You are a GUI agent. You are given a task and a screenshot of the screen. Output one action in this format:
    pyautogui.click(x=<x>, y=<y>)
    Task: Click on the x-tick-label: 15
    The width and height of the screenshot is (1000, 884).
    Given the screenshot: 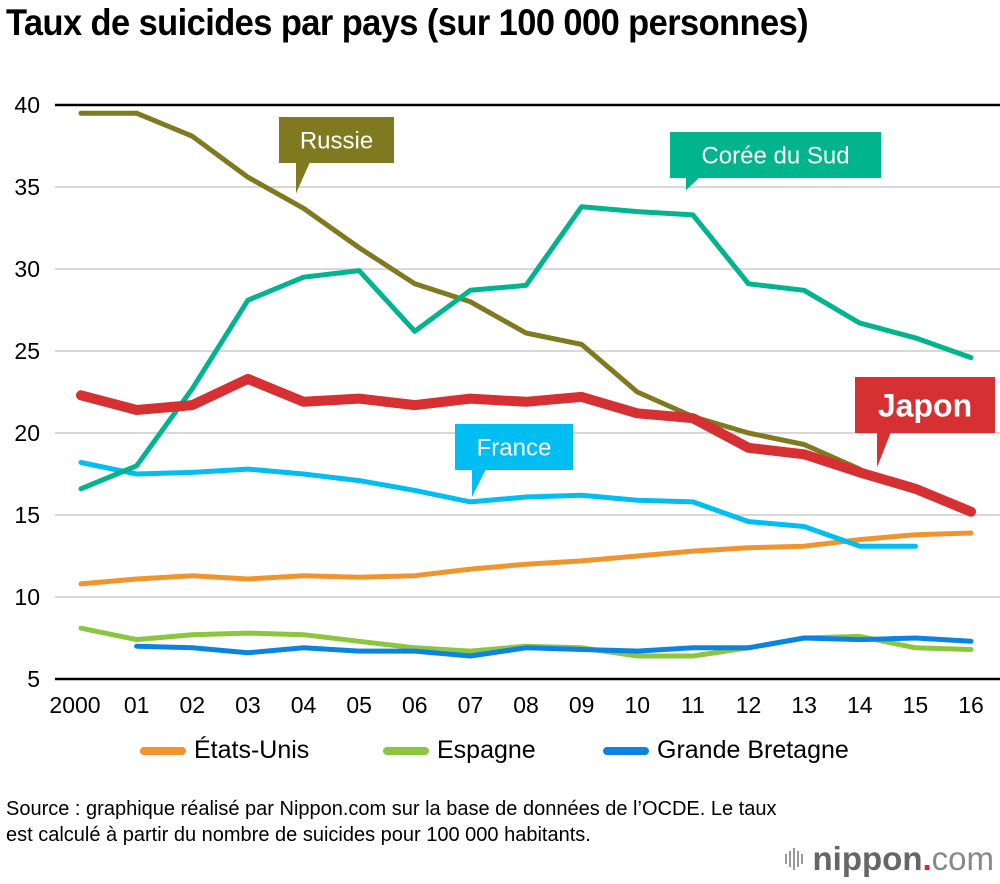 What is the action you would take?
    pyautogui.click(x=916, y=705)
    